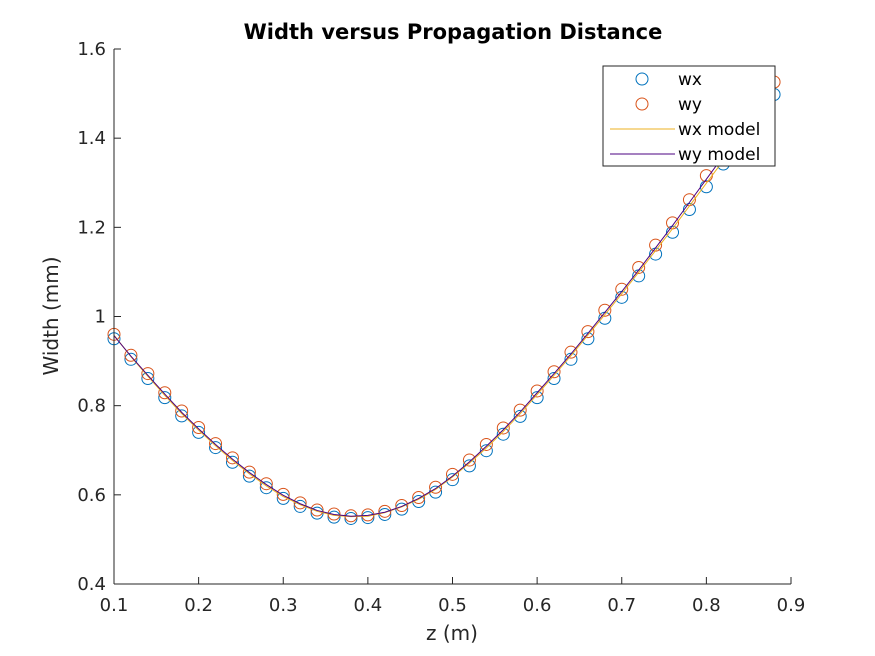  Describe the element at coordinates (537, 605) in the screenshot. I see `x-tick-label: 0.6` at that location.